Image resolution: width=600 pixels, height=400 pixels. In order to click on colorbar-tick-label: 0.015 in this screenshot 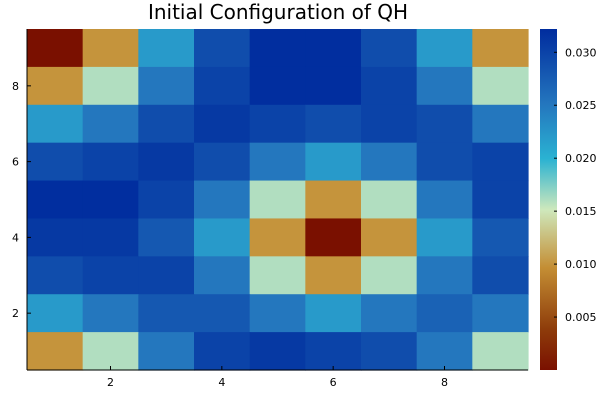, I will do `click(581, 211)`.